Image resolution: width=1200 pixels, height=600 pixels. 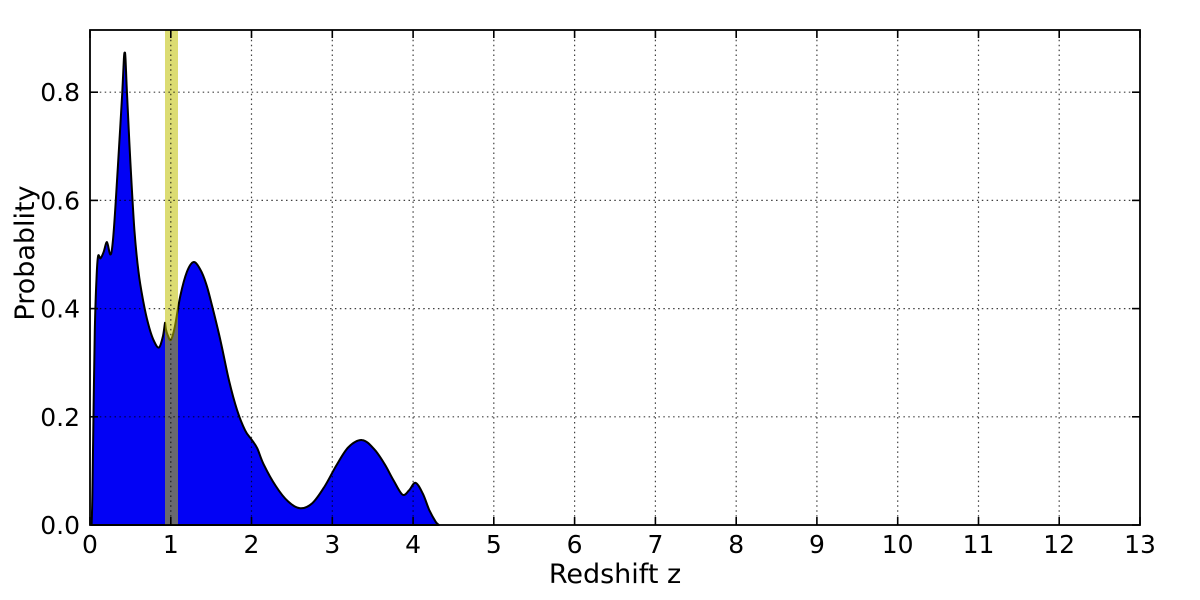 I want to click on x-tick-label: 5, so click(x=494, y=544).